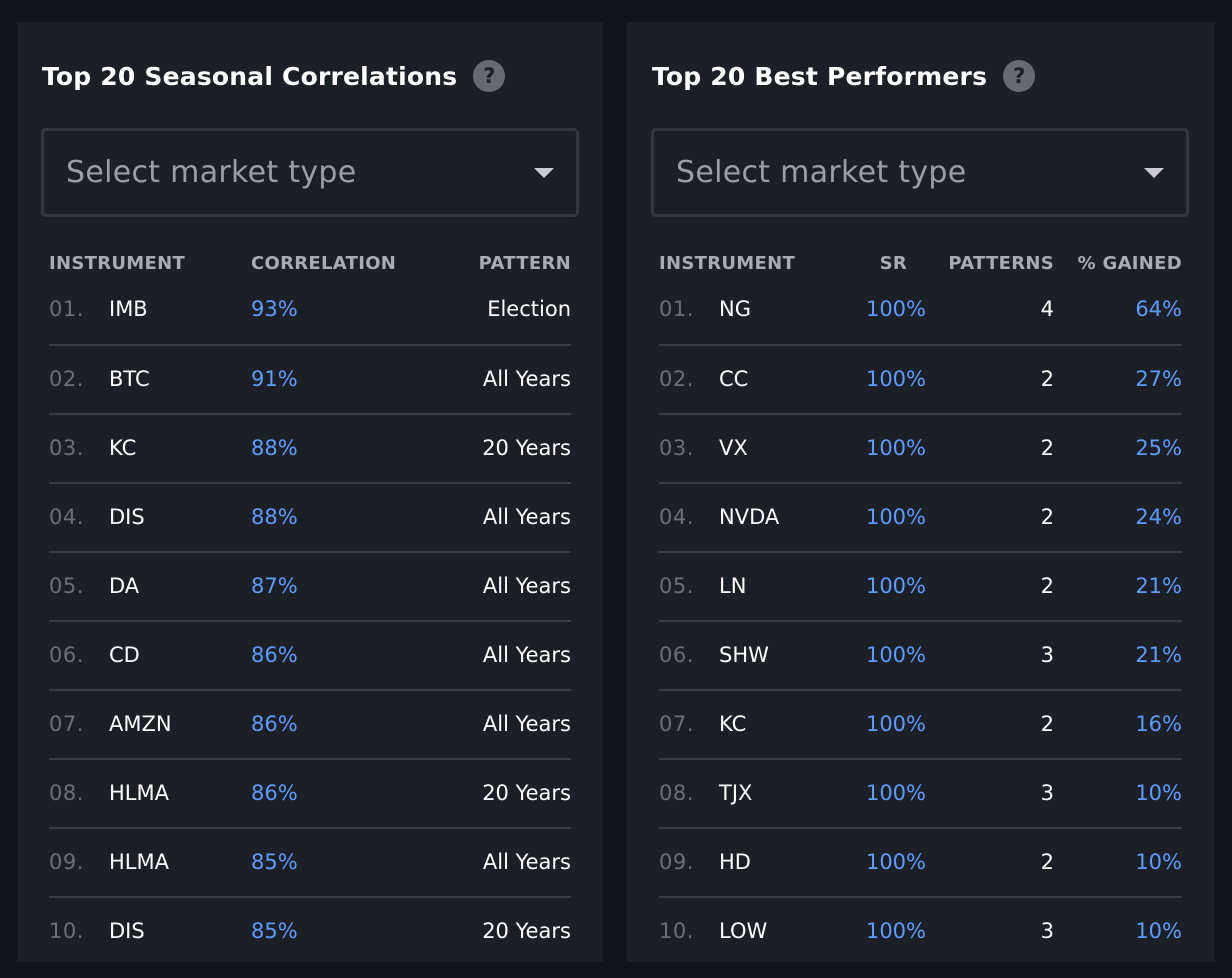 The width and height of the screenshot is (1232, 978). Describe the element at coordinates (274, 517) in the screenshot. I see `correlation-value: 88%` at that location.